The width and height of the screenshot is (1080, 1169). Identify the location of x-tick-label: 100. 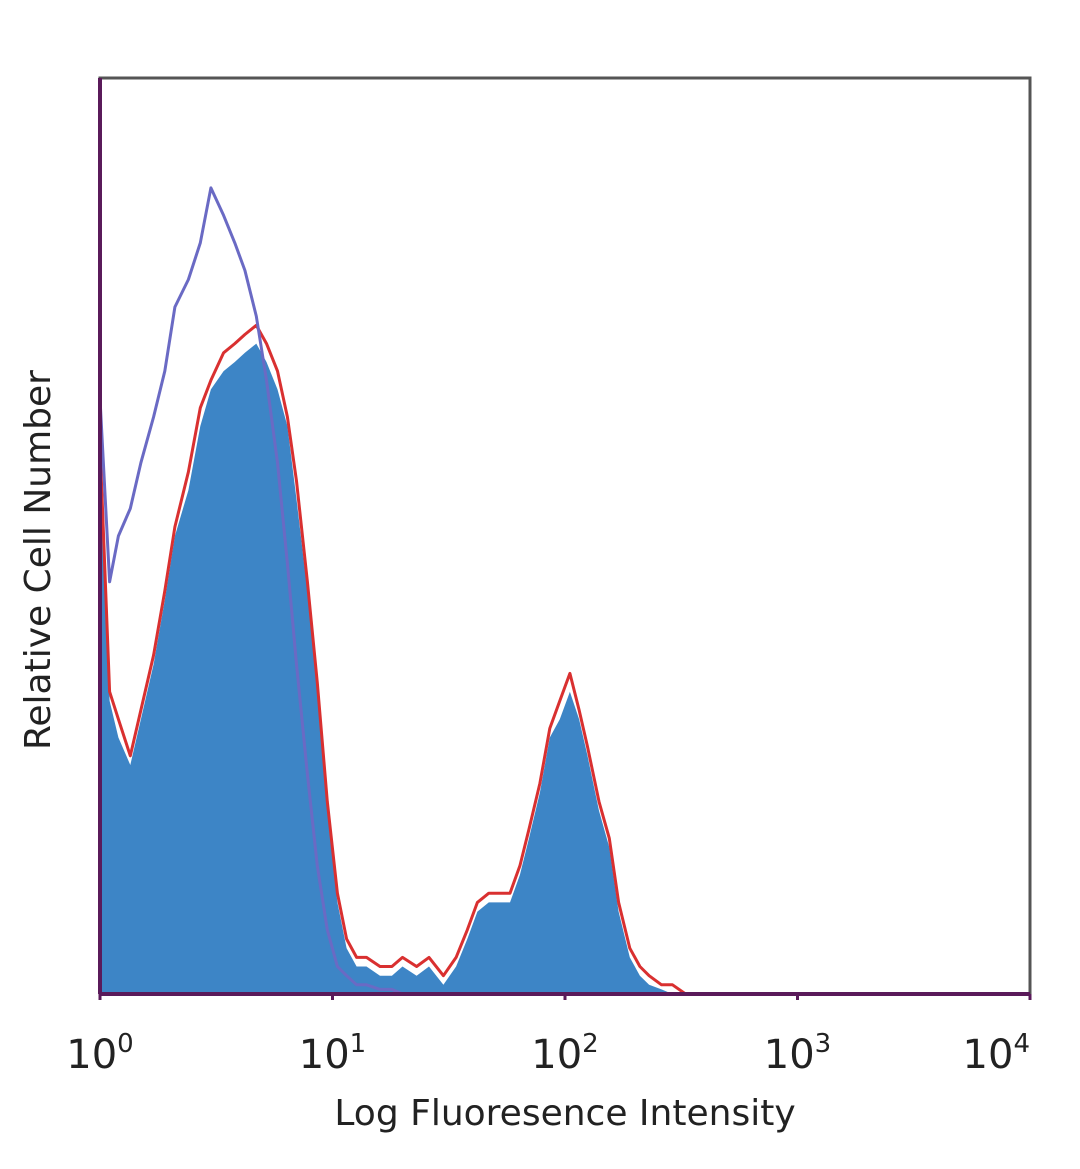
(99, 1053).